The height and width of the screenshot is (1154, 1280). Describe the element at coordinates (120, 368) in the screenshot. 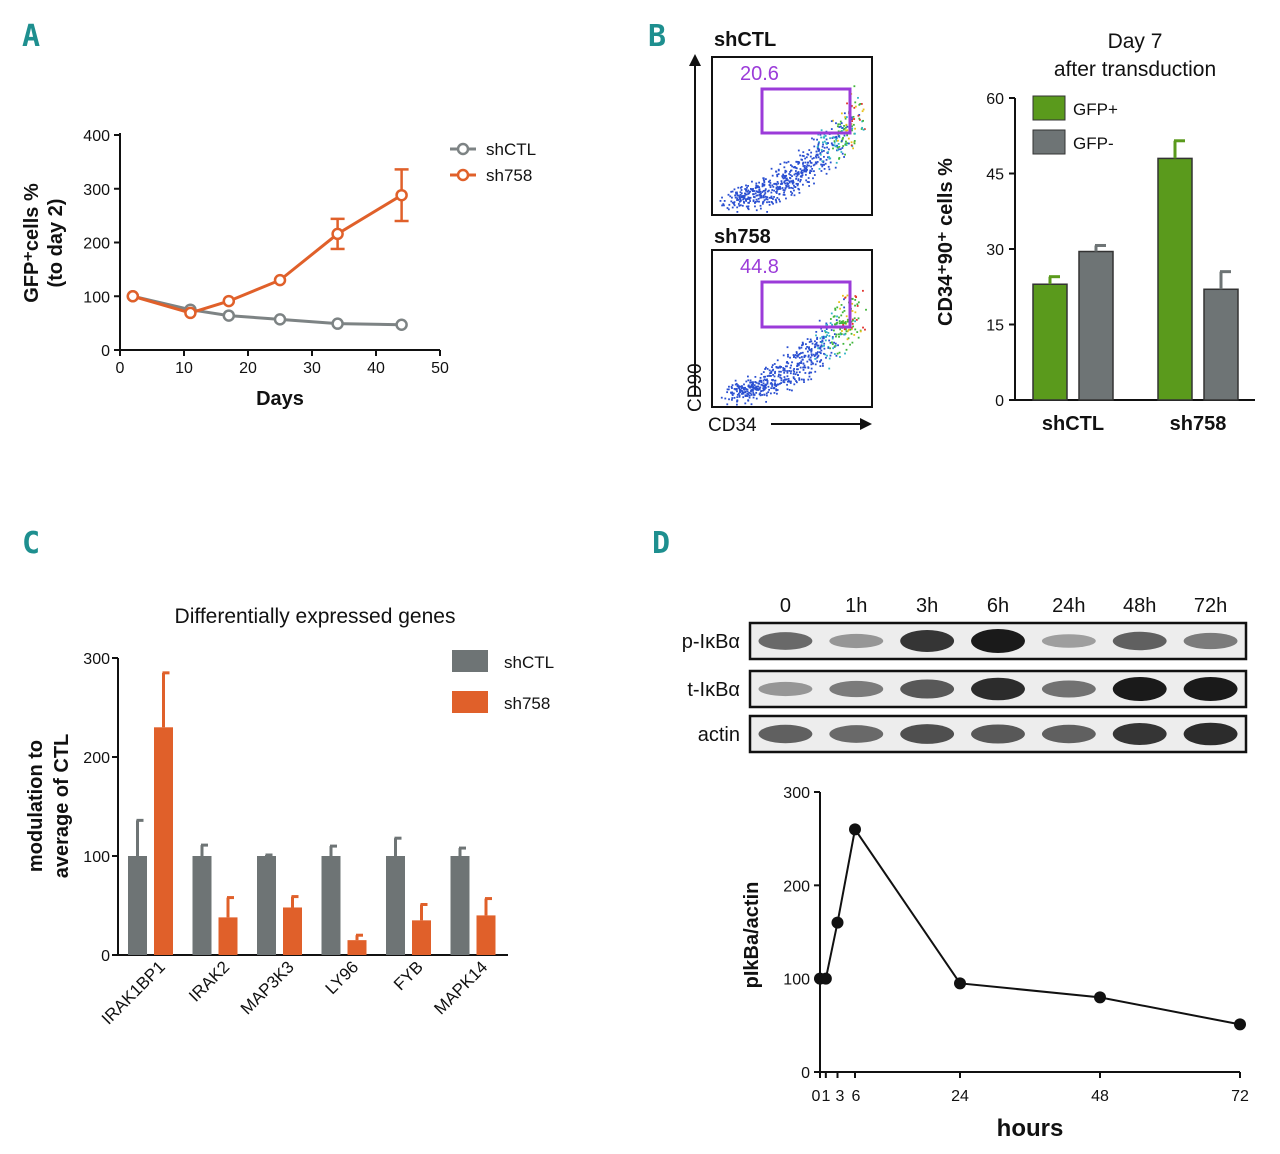

I see `a-x-tick-label: 0` at that location.